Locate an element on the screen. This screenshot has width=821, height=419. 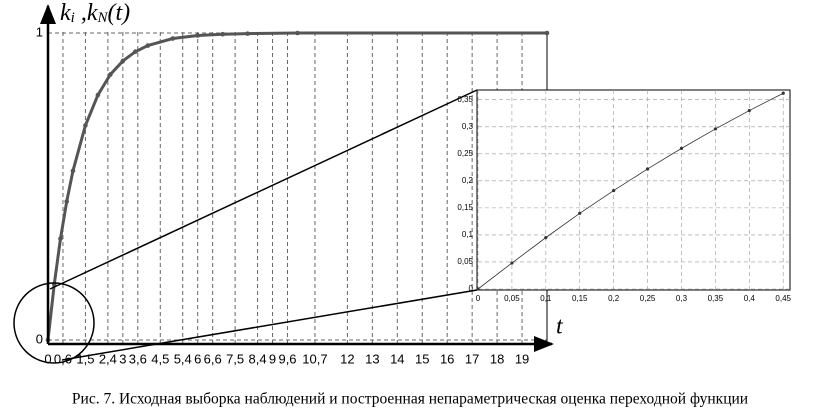
label-subscript: i is located at coordinates (73, 18).